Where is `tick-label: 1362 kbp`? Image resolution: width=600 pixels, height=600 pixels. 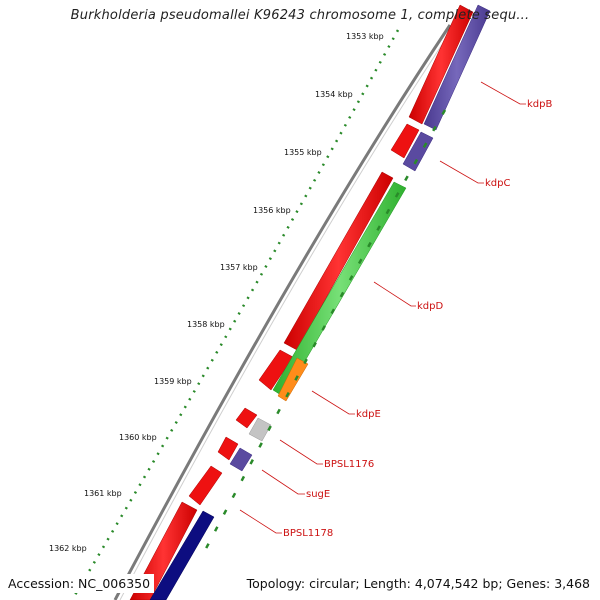 tick-label: 1362 kbp is located at coordinates (68, 548).